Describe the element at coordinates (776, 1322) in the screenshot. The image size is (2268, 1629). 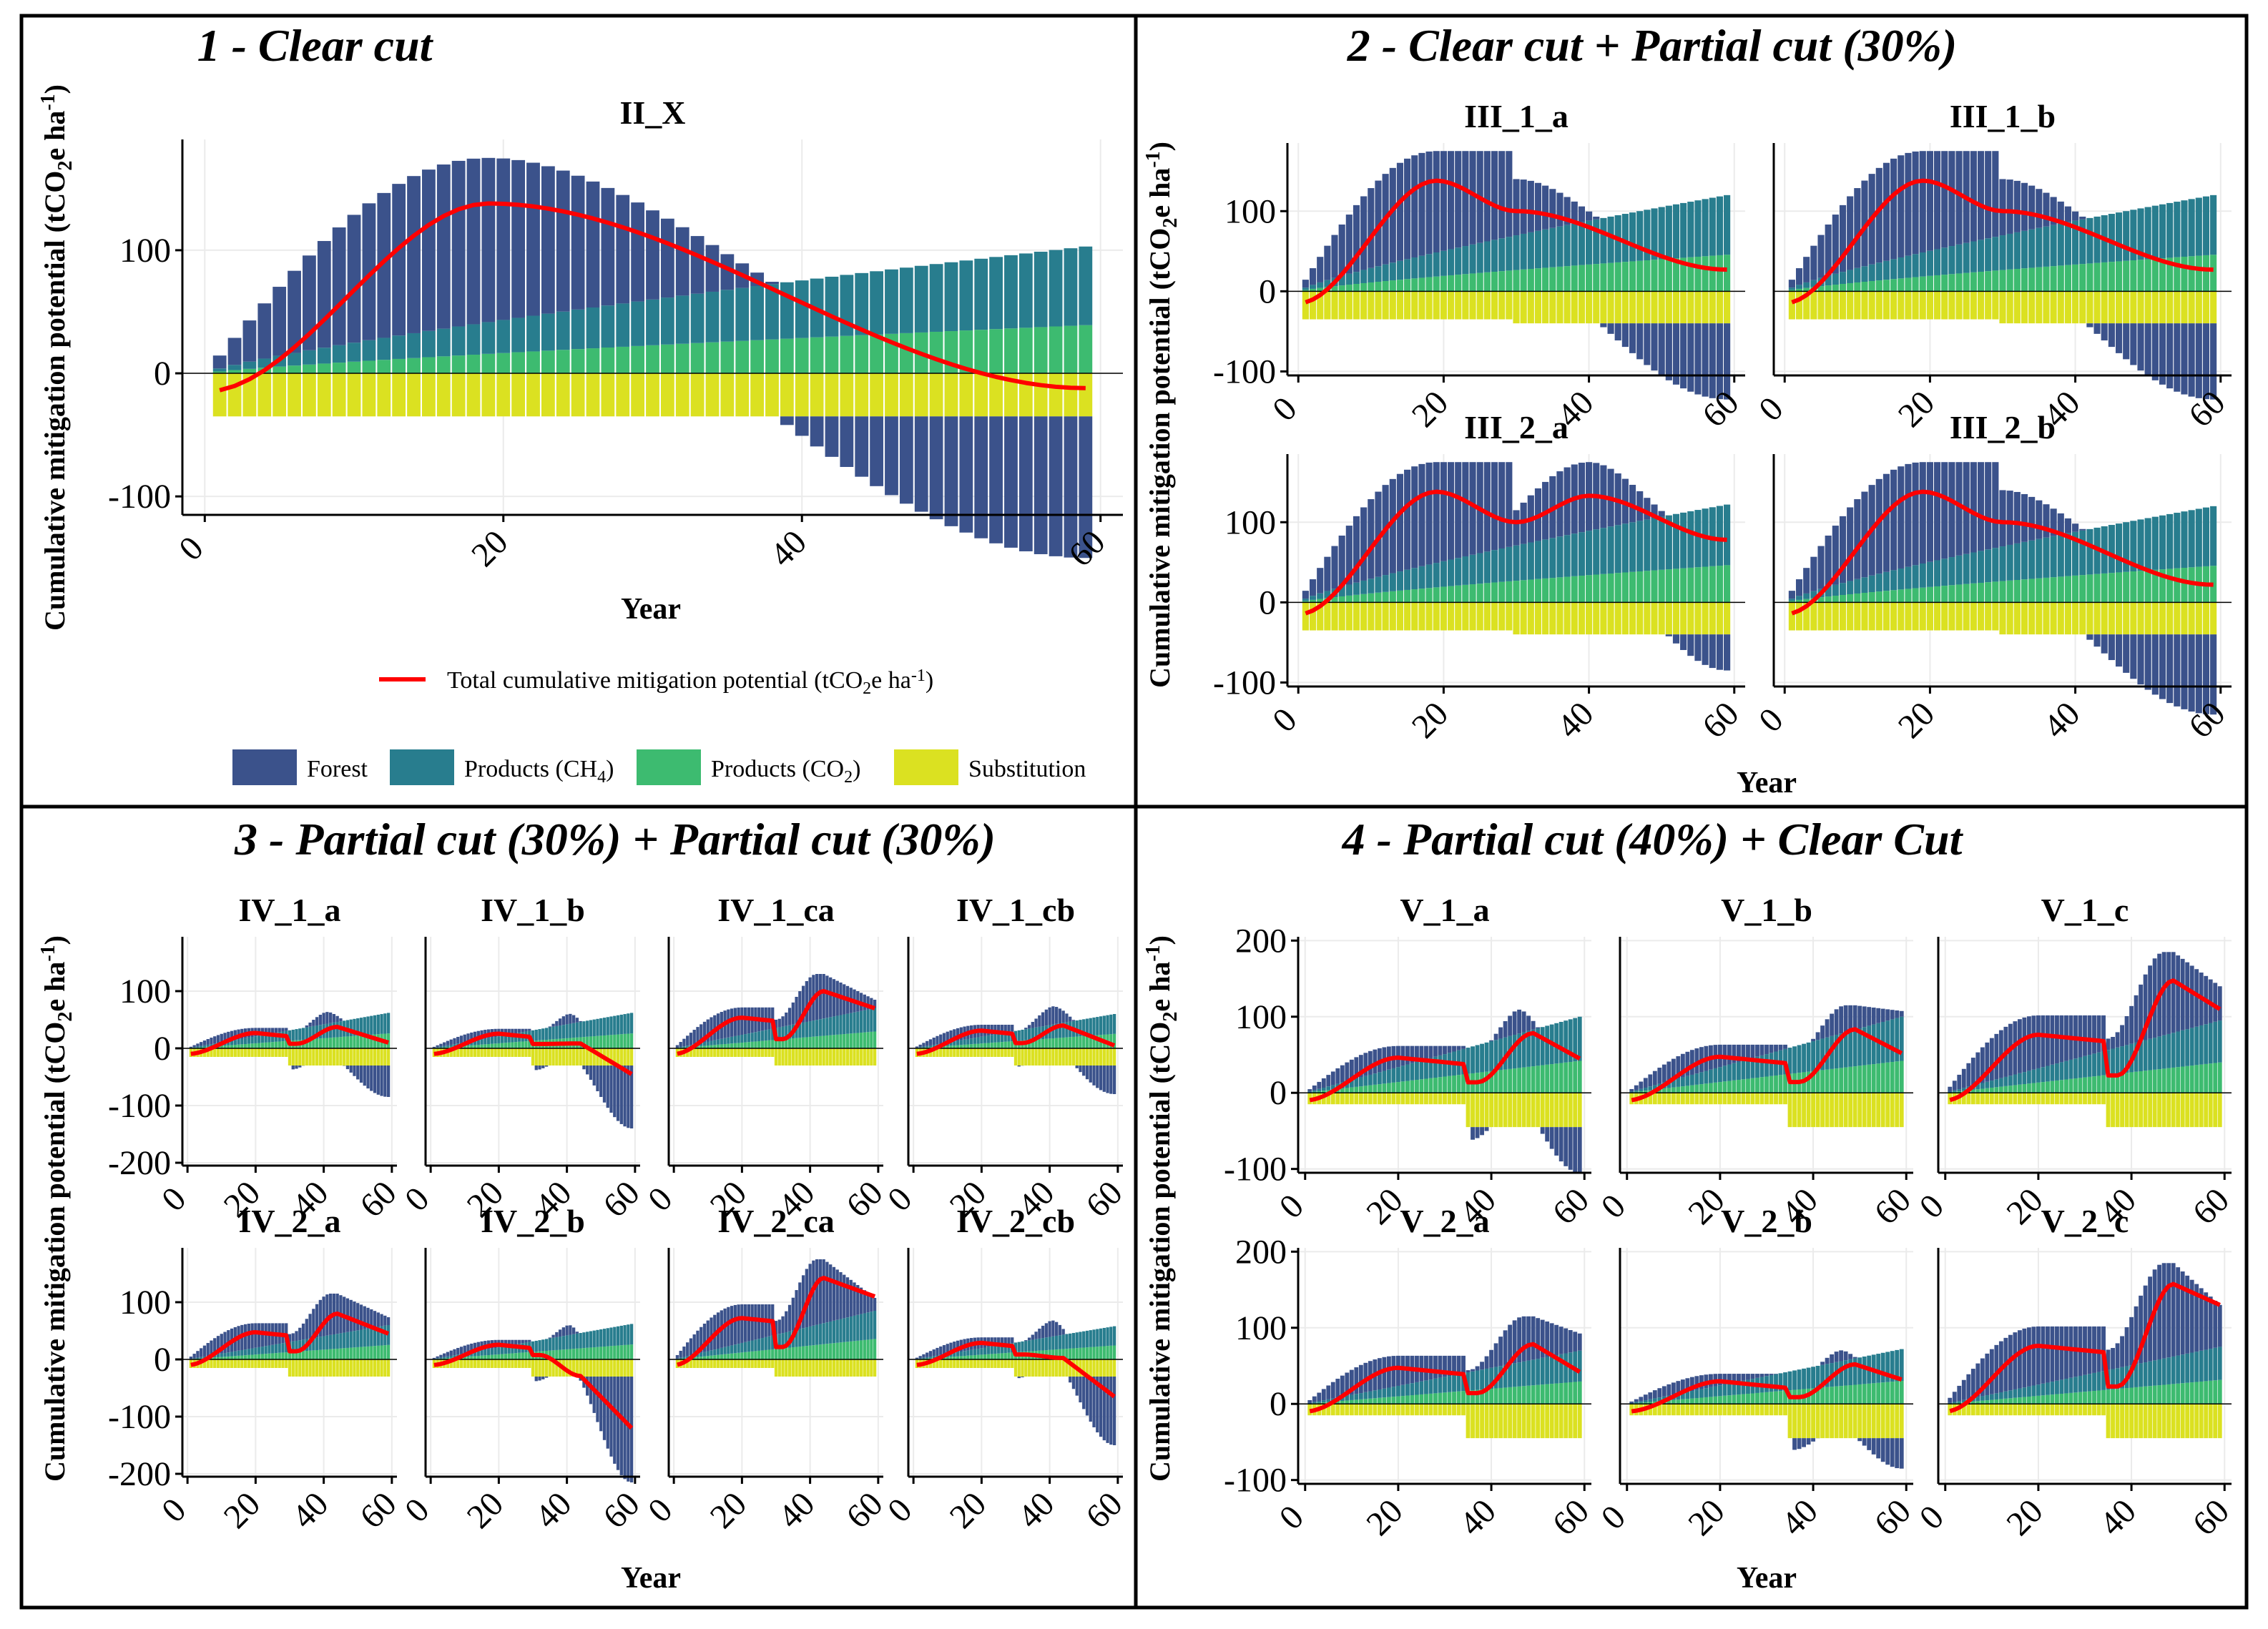
I see `total-line` at that location.